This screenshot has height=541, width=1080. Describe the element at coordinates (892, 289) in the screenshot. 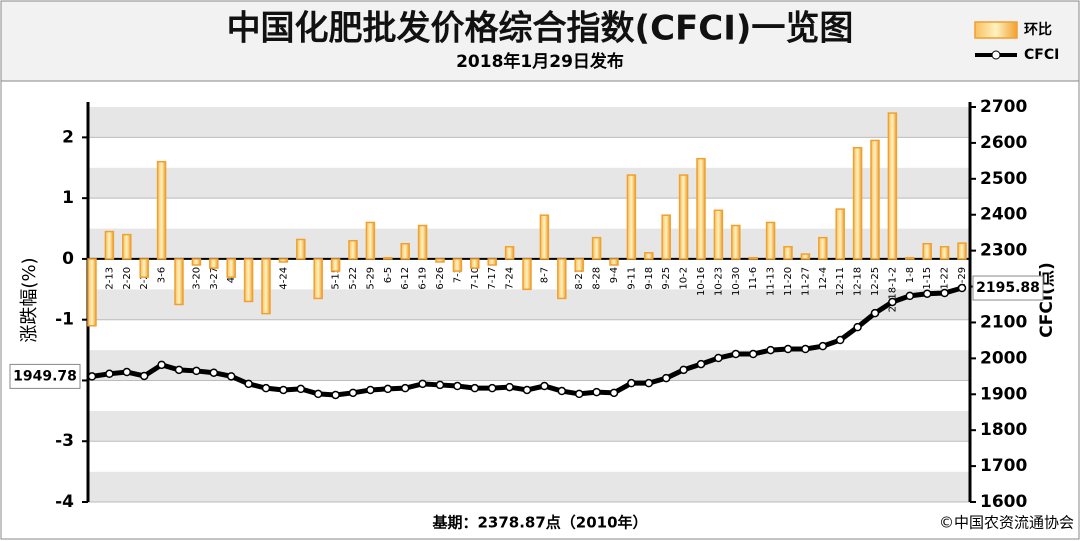

I see `x-tick-label: 2018-1-2` at that location.